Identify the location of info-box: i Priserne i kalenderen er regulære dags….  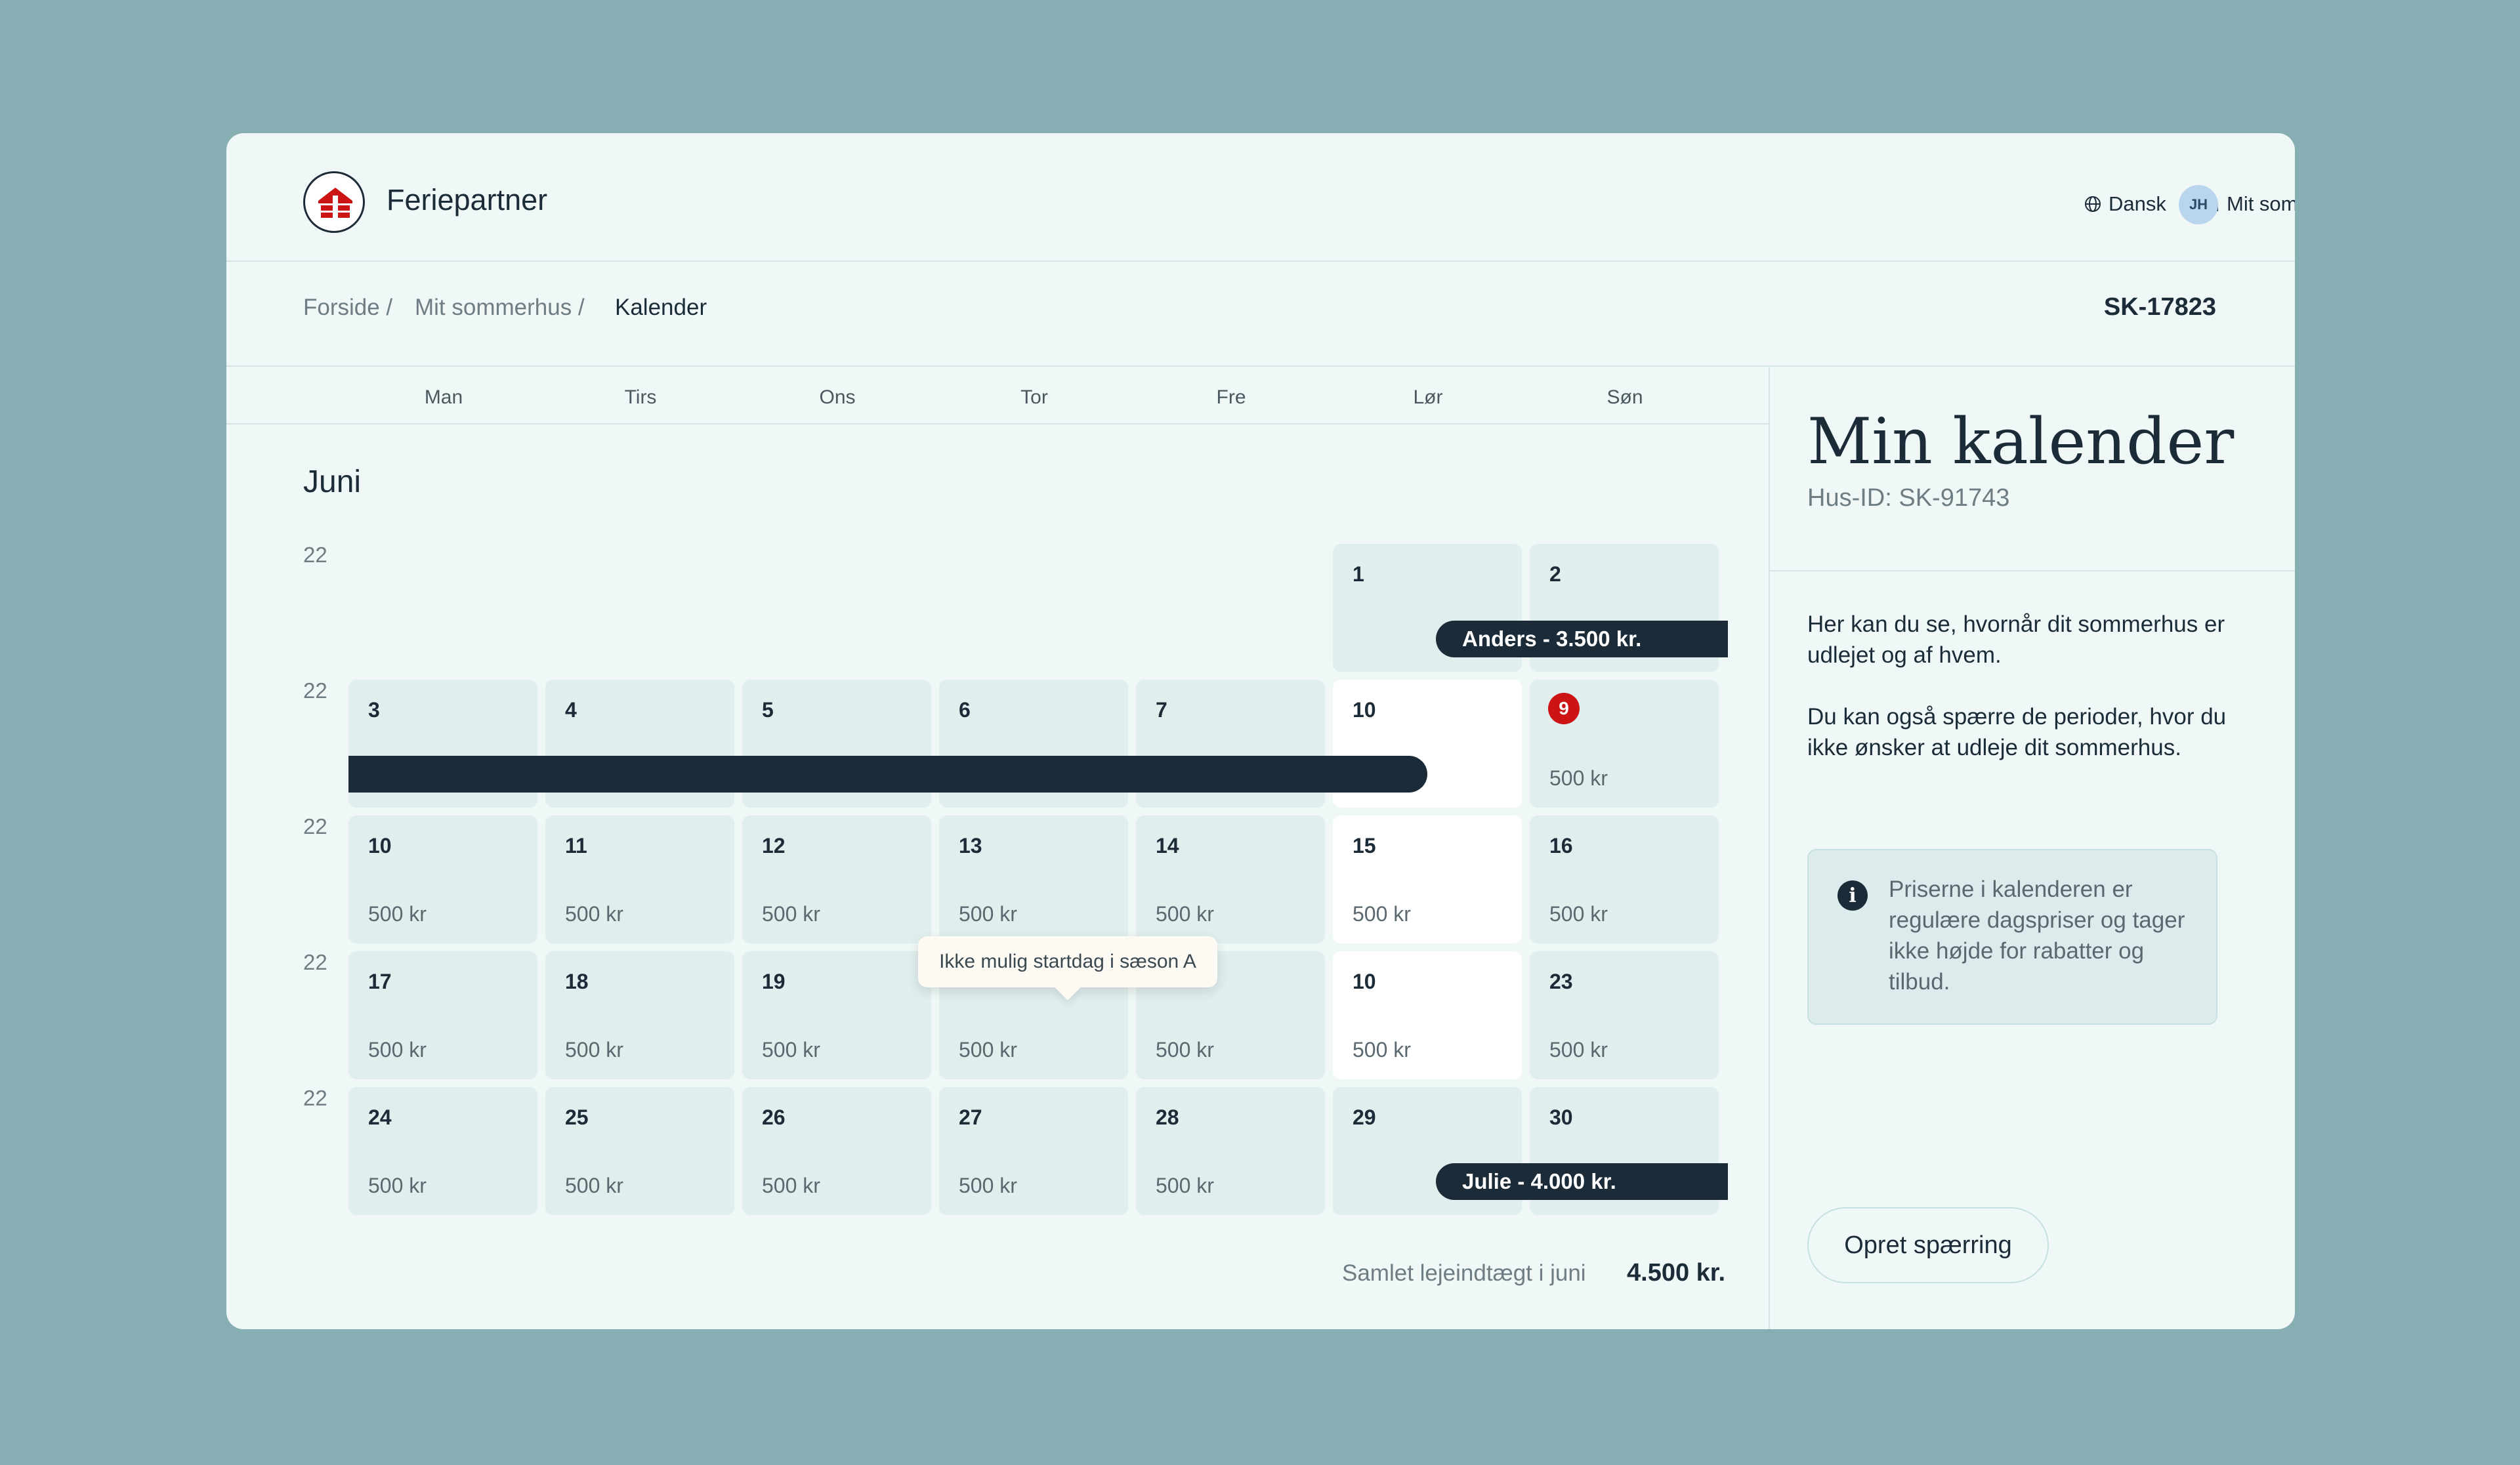
(2012, 937).